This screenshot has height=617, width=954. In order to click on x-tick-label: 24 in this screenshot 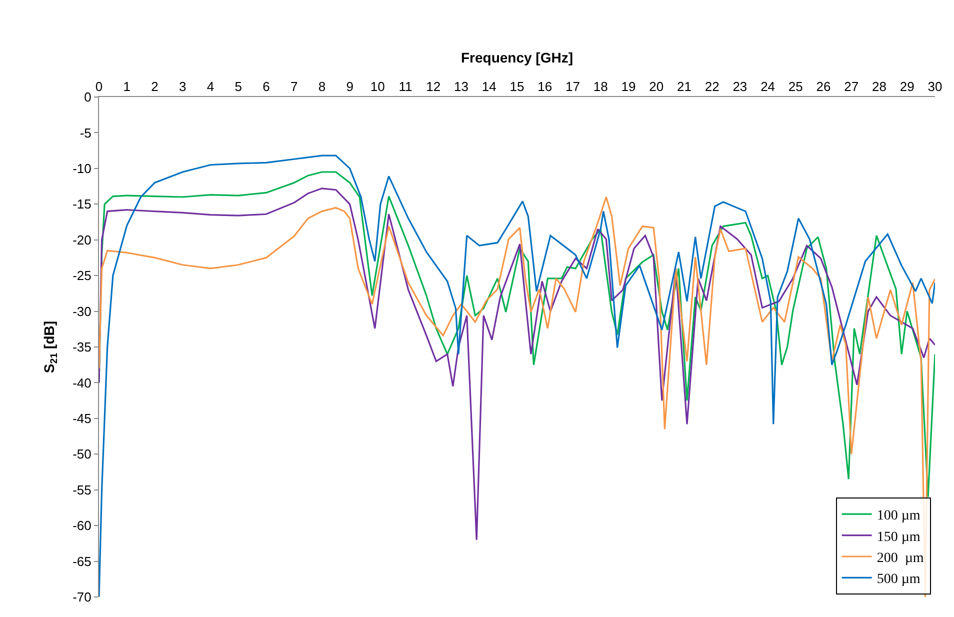, I will do `click(768, 86)`.